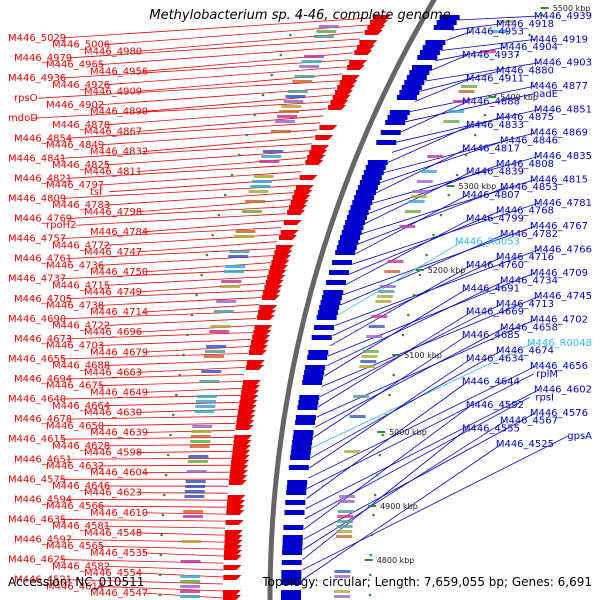  Describe the element at coordinates (563, 63) in the screenshot. I see `gene-label-right: M446_4903` at that location.